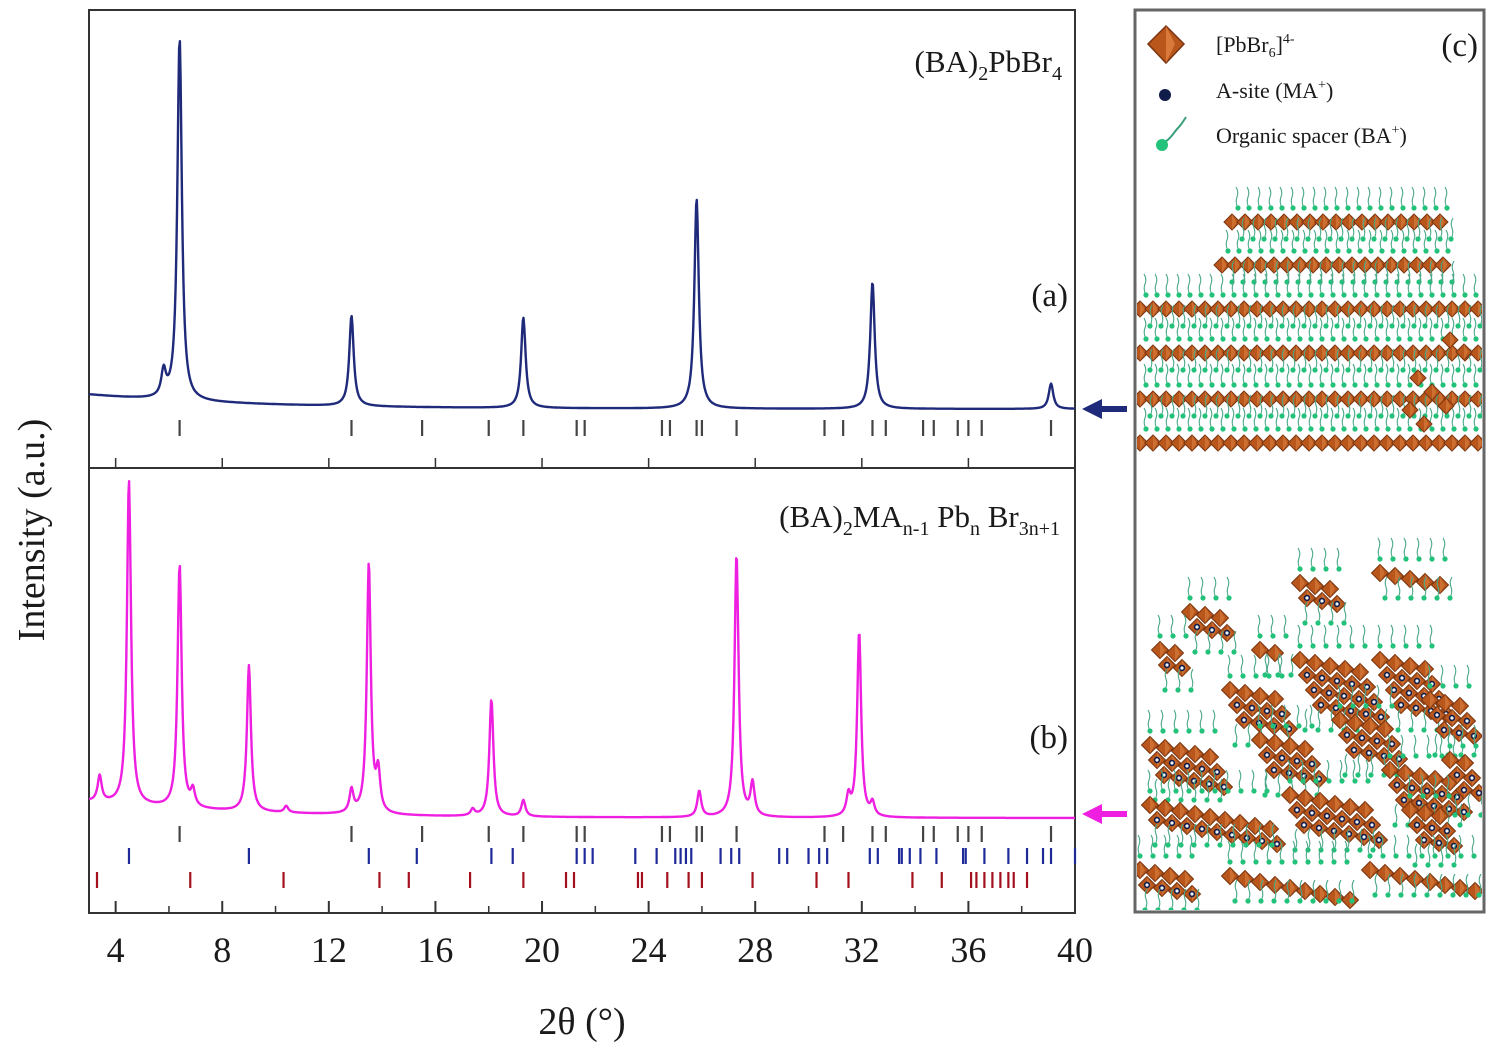  What do you see at coordinates (862, 950) in the screenshot?
I see `x-tick-label: 32` at bounding box center [862, 950].